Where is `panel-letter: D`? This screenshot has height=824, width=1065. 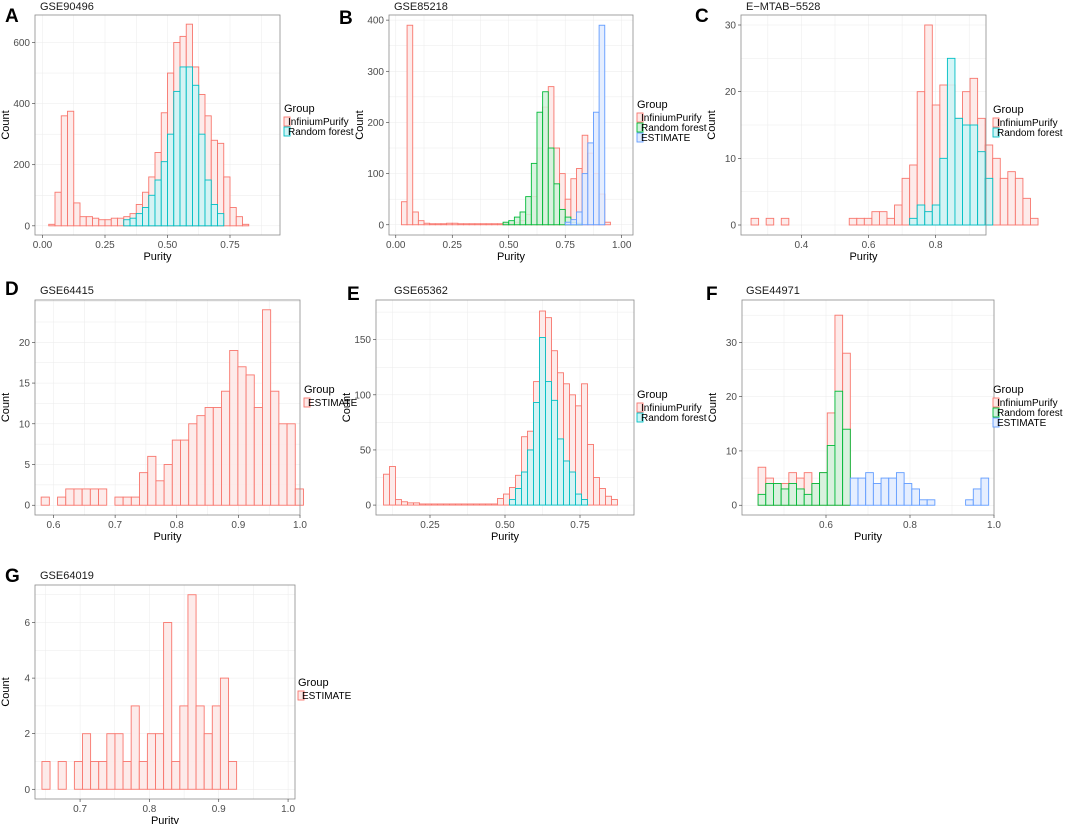 panel-letter: D is located at coordinates (12, 289).